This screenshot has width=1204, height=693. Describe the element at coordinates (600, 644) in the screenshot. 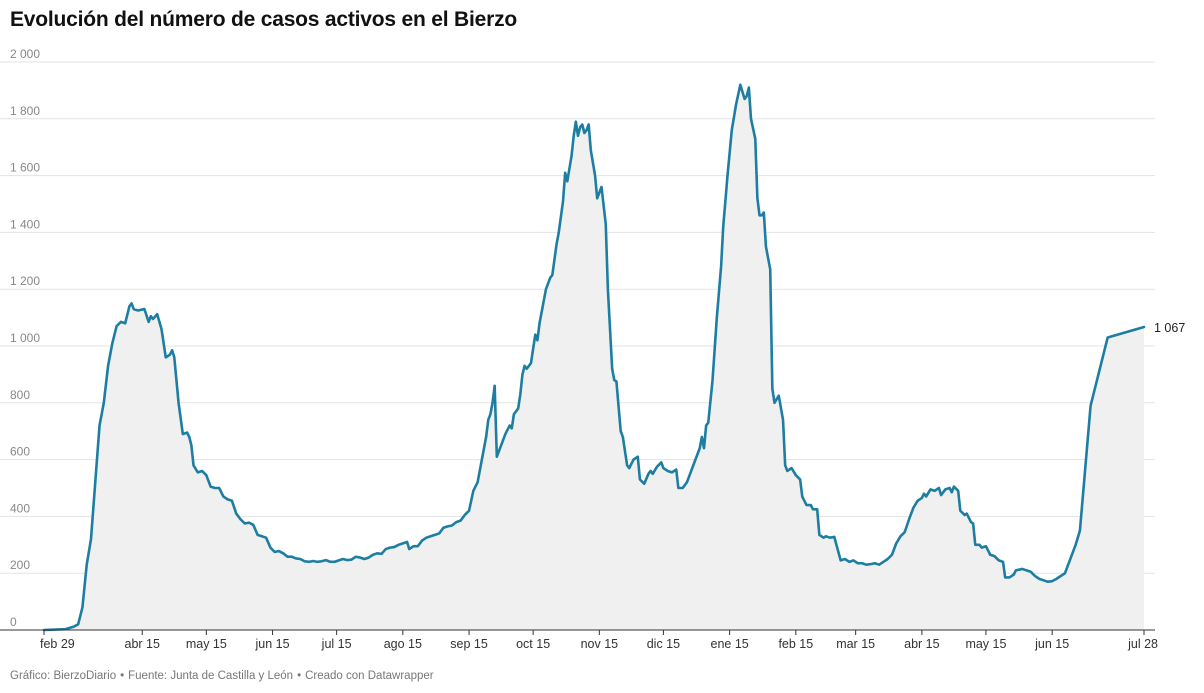

I see `x-tick-label: nov 15` at that location.